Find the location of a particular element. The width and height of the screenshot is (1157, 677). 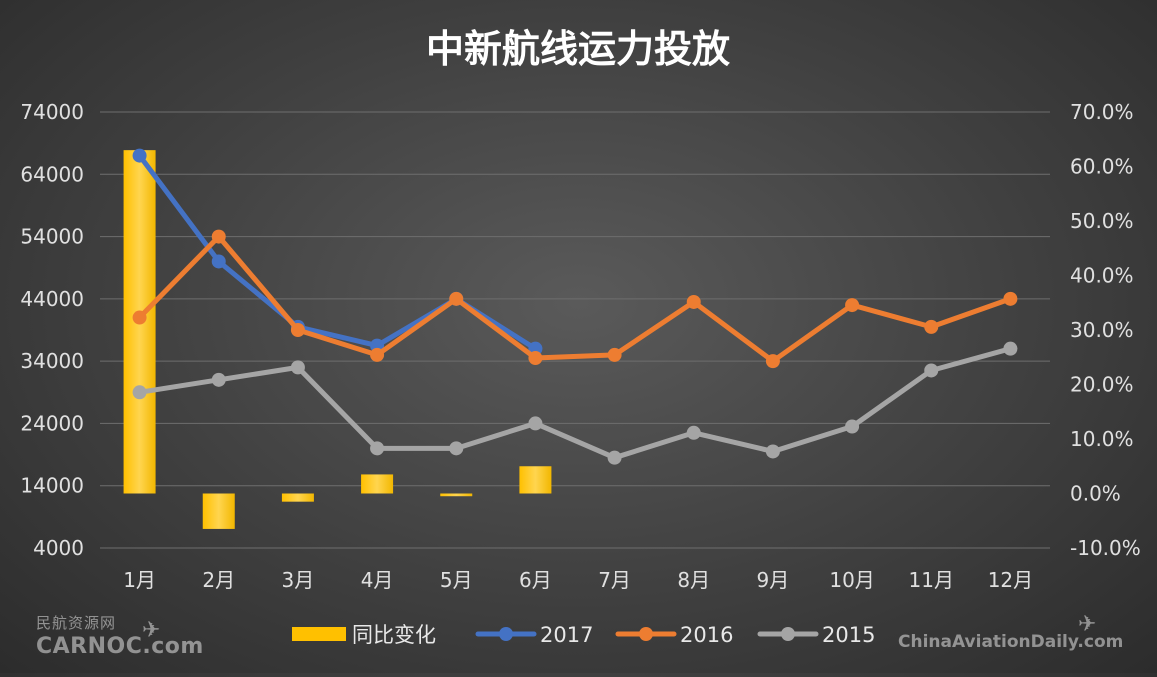

y-right-tick-label: 10.0% is located at coordinates (1102, 439).